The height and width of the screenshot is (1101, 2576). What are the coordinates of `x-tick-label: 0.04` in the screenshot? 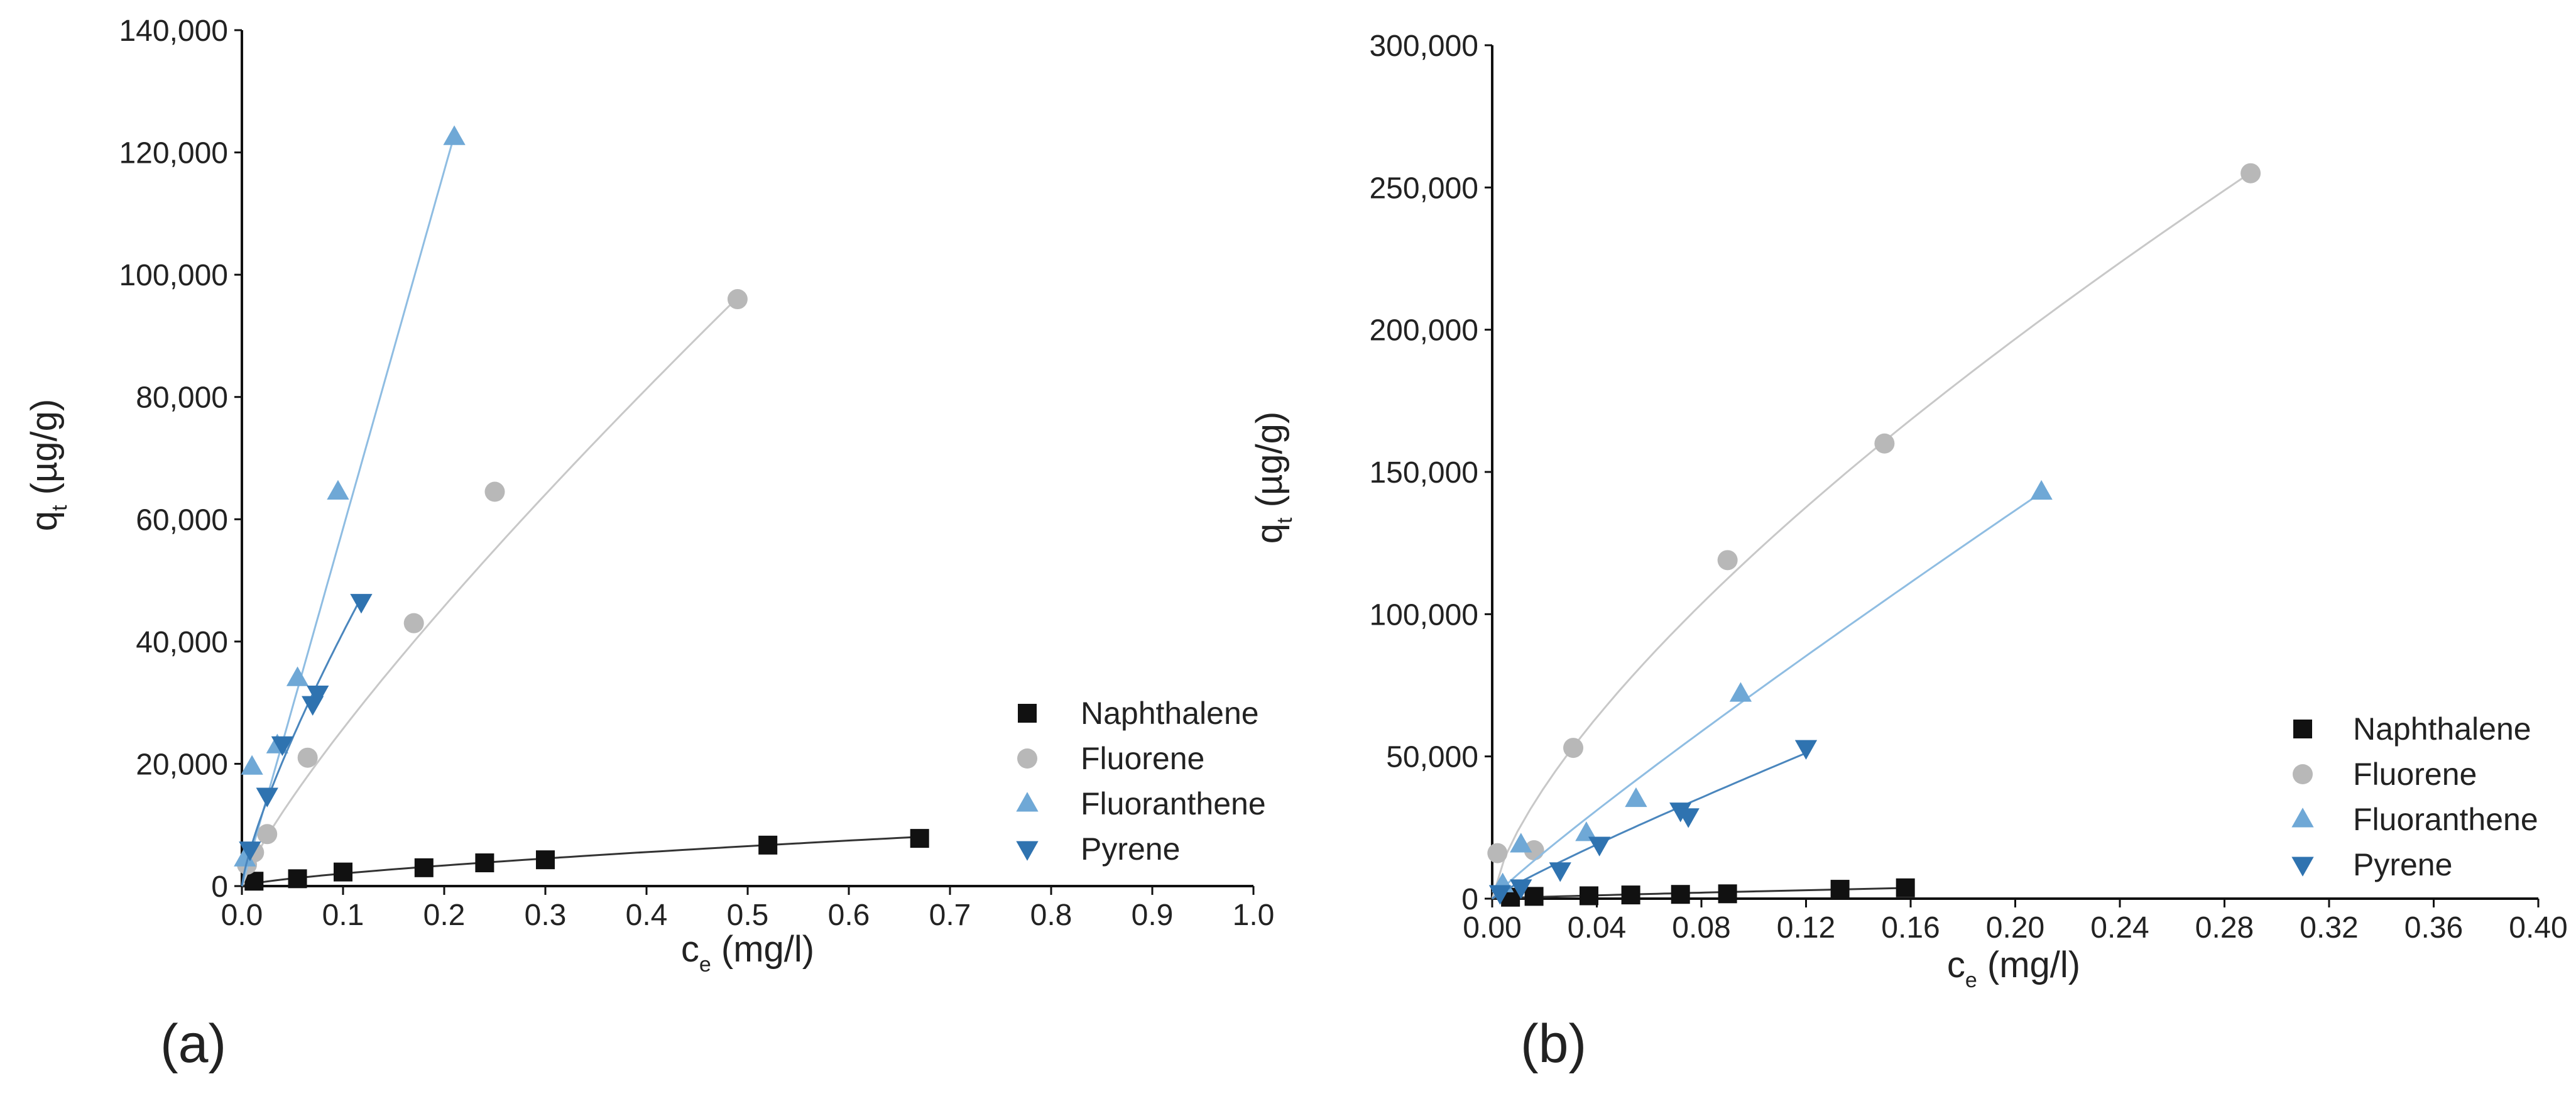 It's located at (1597, 928).